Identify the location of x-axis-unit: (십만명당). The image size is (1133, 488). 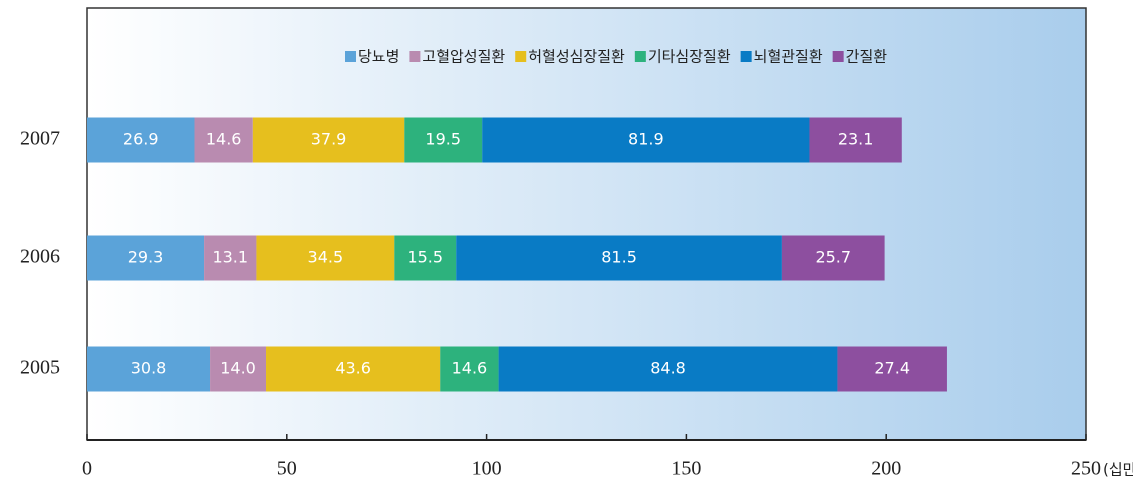
(1118, 470).